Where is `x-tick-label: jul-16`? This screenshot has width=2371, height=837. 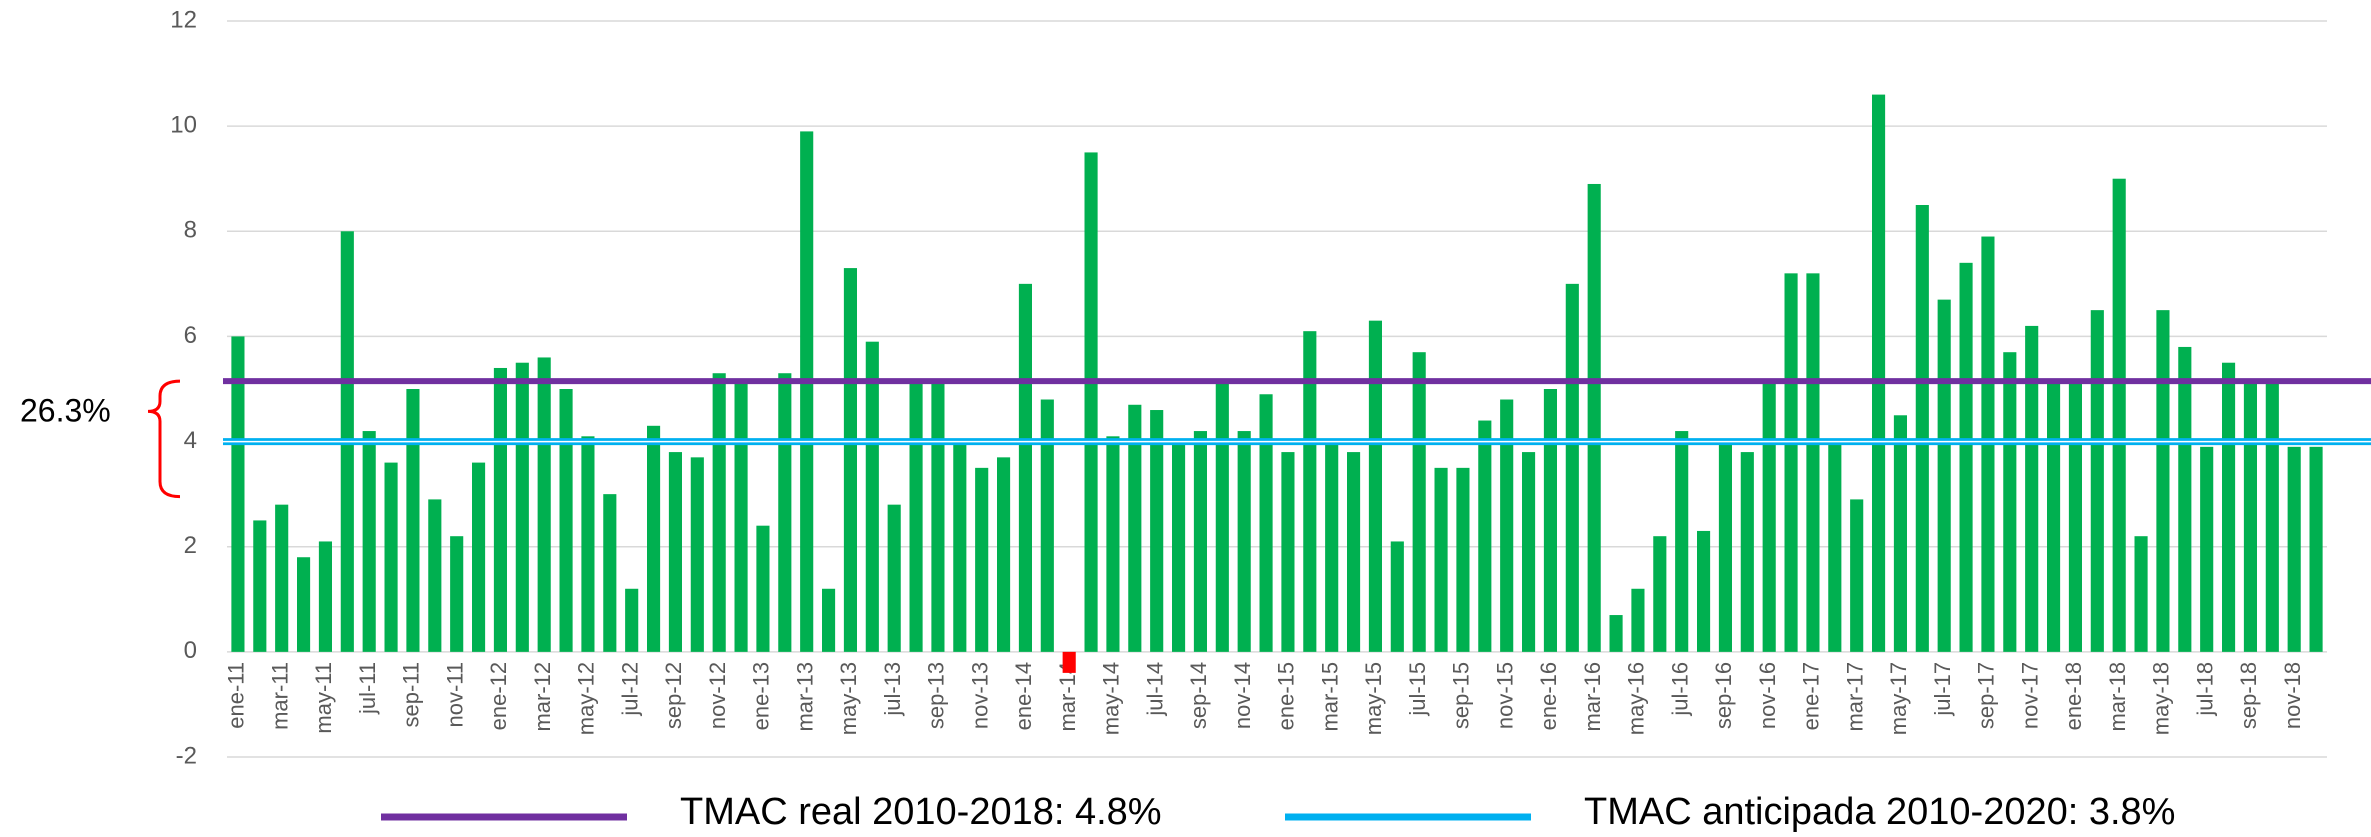
x-tick-label: jul-16 is located at coordinates (1680, 689).